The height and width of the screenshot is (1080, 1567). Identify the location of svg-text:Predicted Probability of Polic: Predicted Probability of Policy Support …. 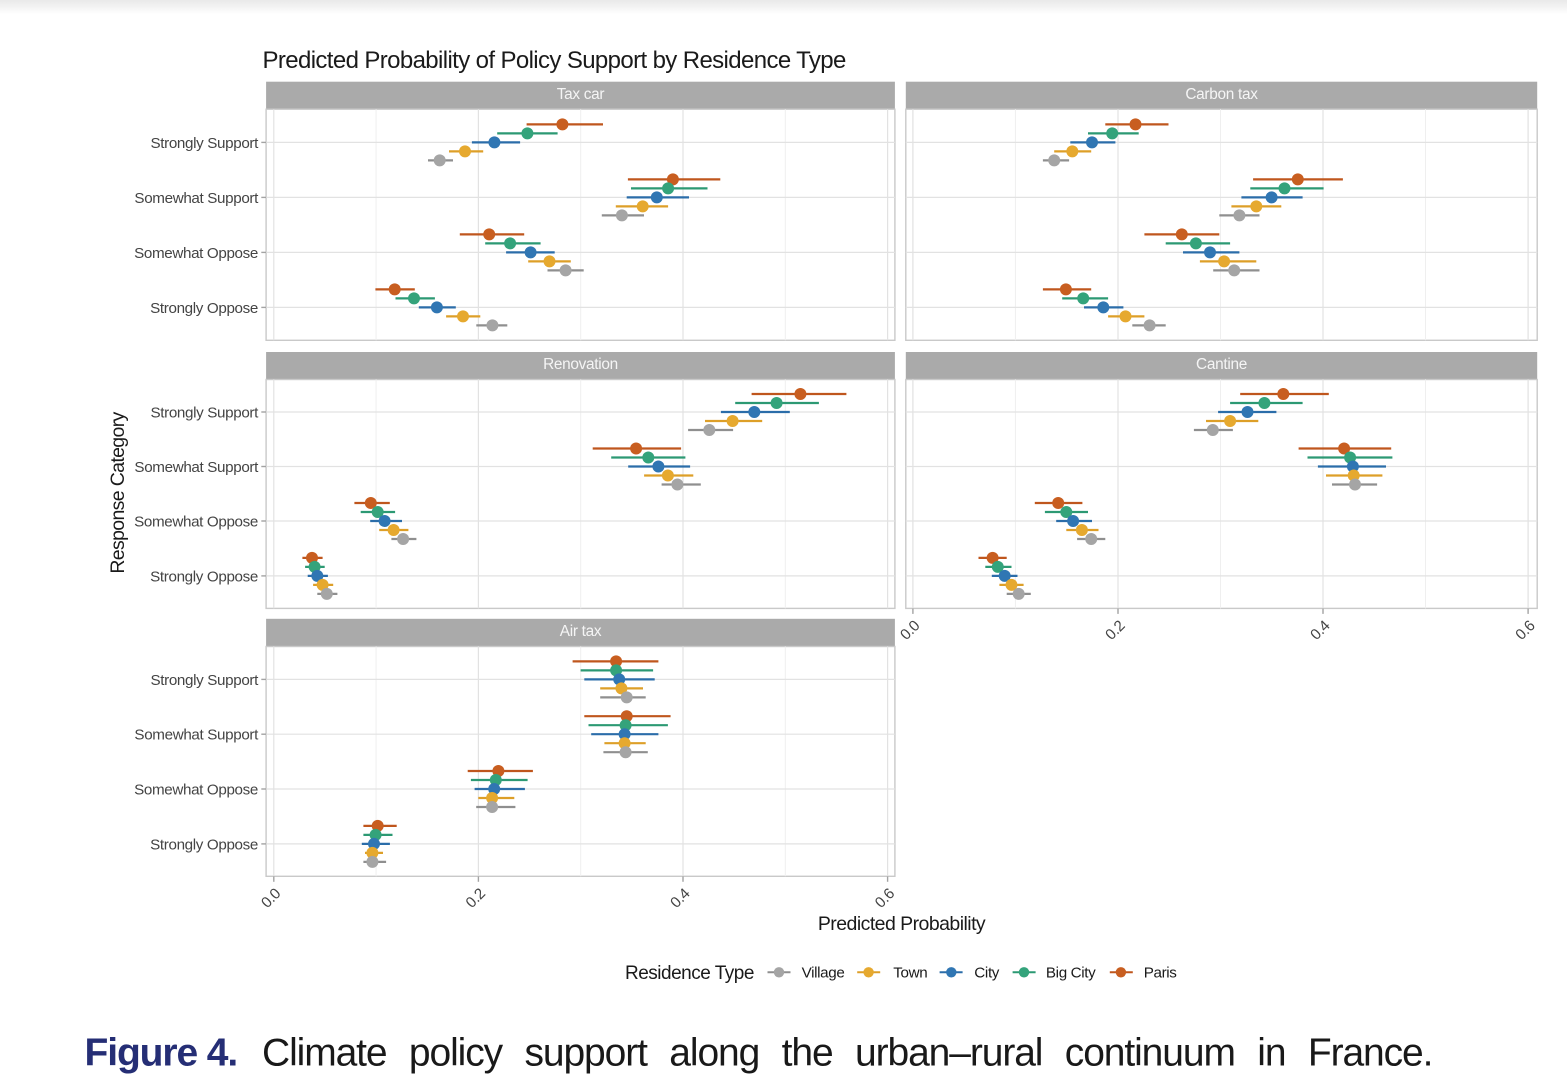
(554, 60).